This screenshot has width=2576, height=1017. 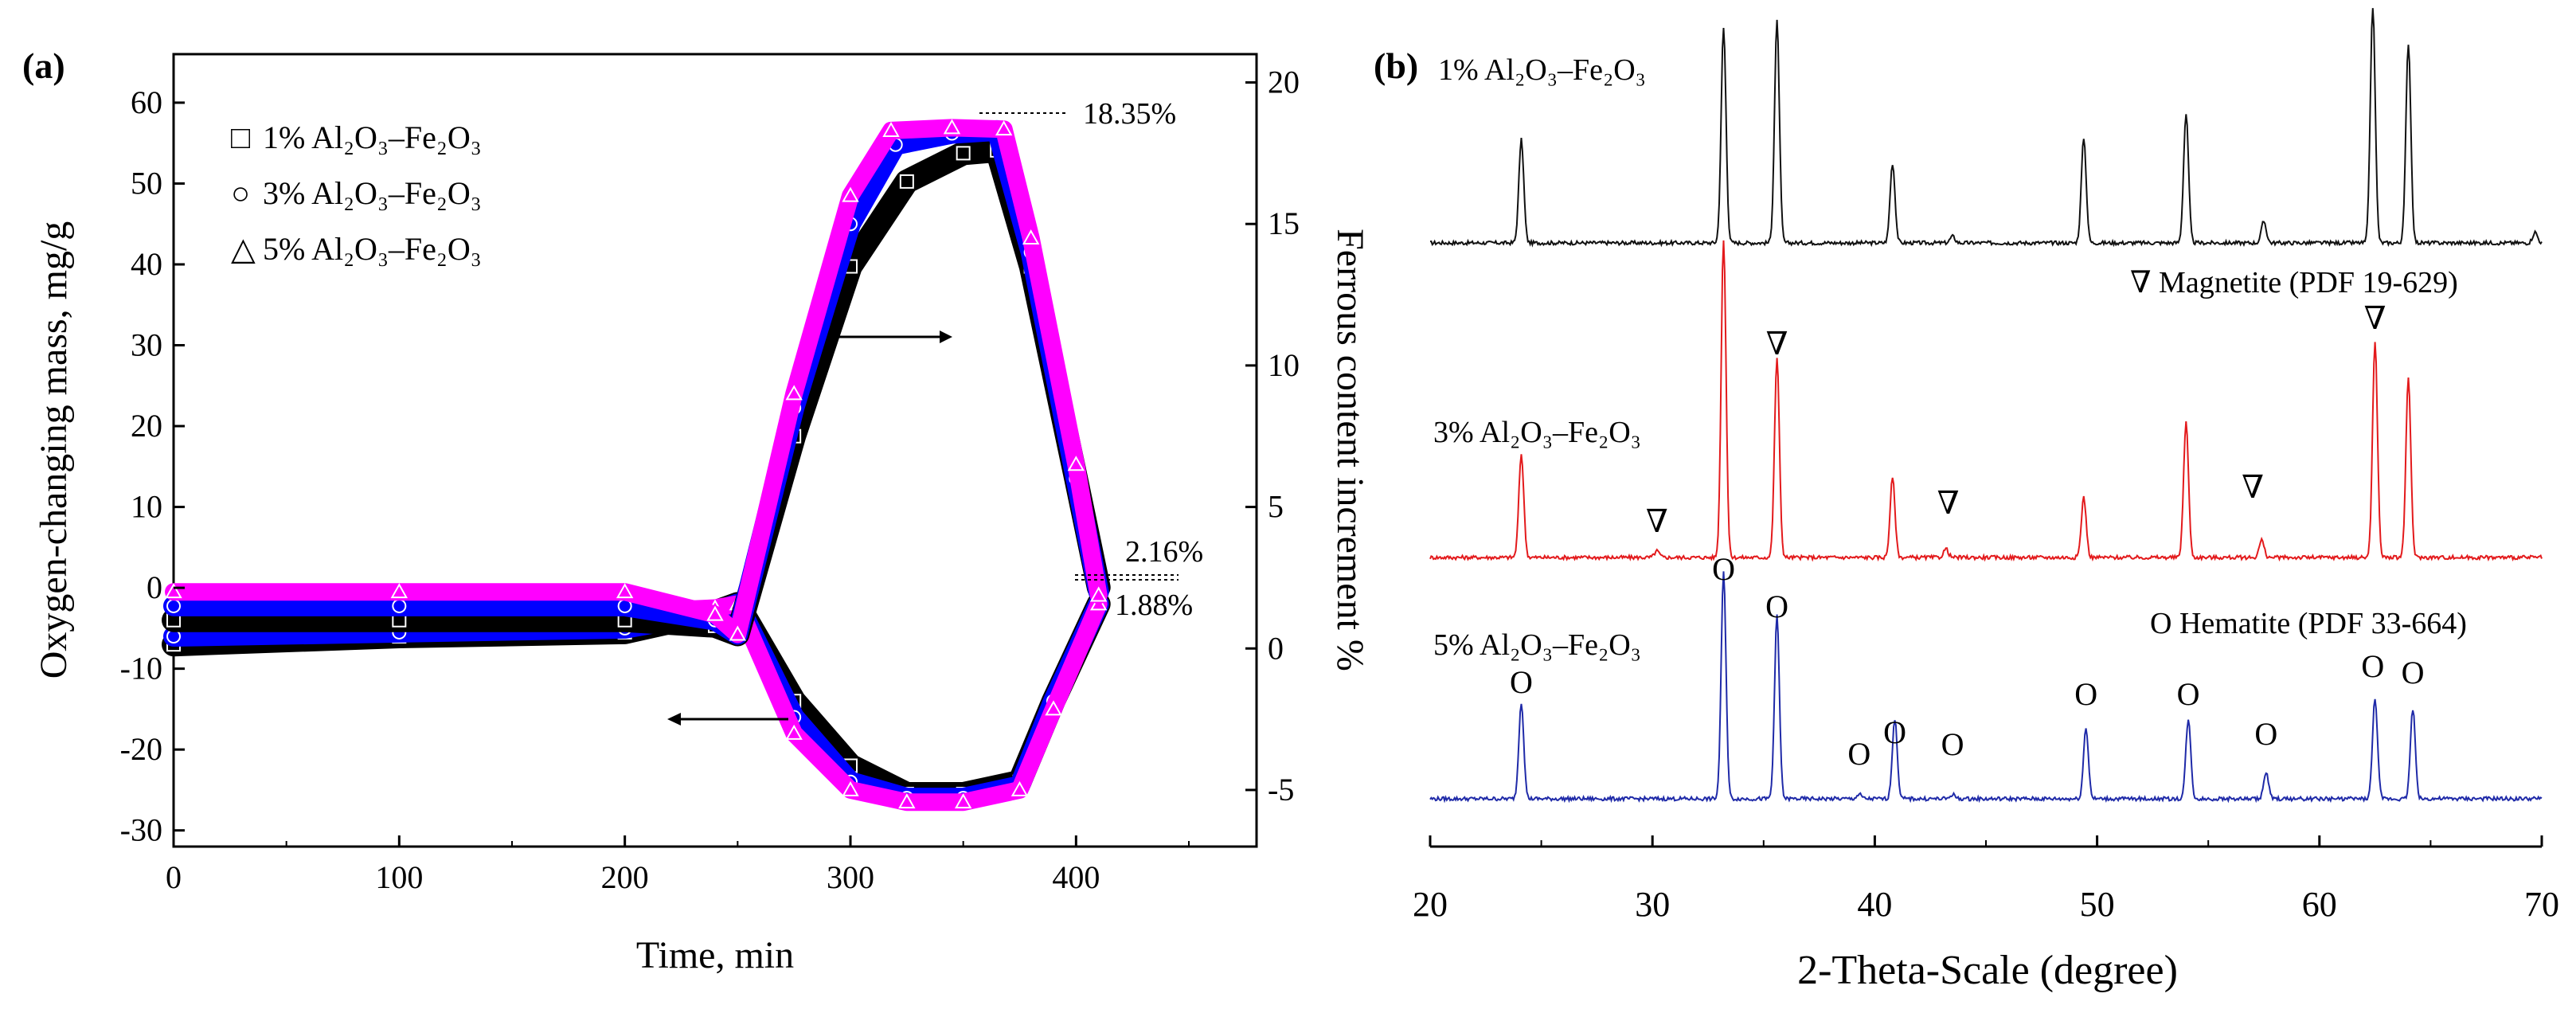 What do you see at coordinates (2320, 904) in the screenshot?
I see `x-tick-label-b: 60` at bounding box center [2320, 904].